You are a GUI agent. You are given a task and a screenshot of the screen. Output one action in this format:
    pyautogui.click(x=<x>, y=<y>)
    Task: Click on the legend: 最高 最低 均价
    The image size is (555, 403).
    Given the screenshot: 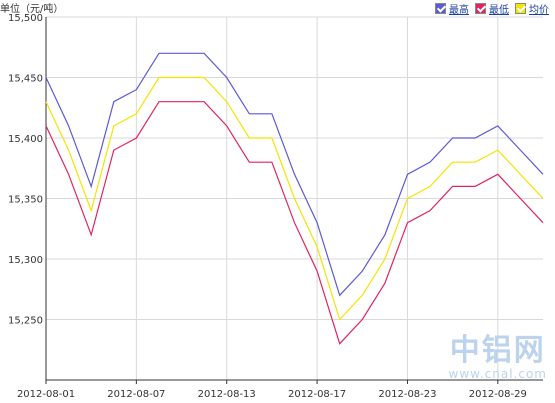 What is the action you would take?
    pyautogui.click(x=492, y=8)
    